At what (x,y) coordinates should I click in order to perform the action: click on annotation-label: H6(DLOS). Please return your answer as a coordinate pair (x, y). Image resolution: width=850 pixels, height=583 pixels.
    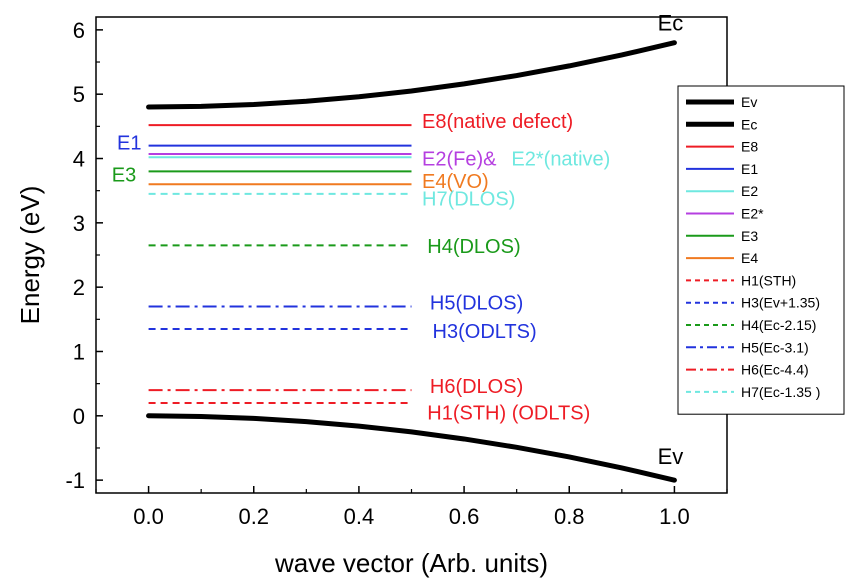
    Looking at the image, I should click on (476, 387).